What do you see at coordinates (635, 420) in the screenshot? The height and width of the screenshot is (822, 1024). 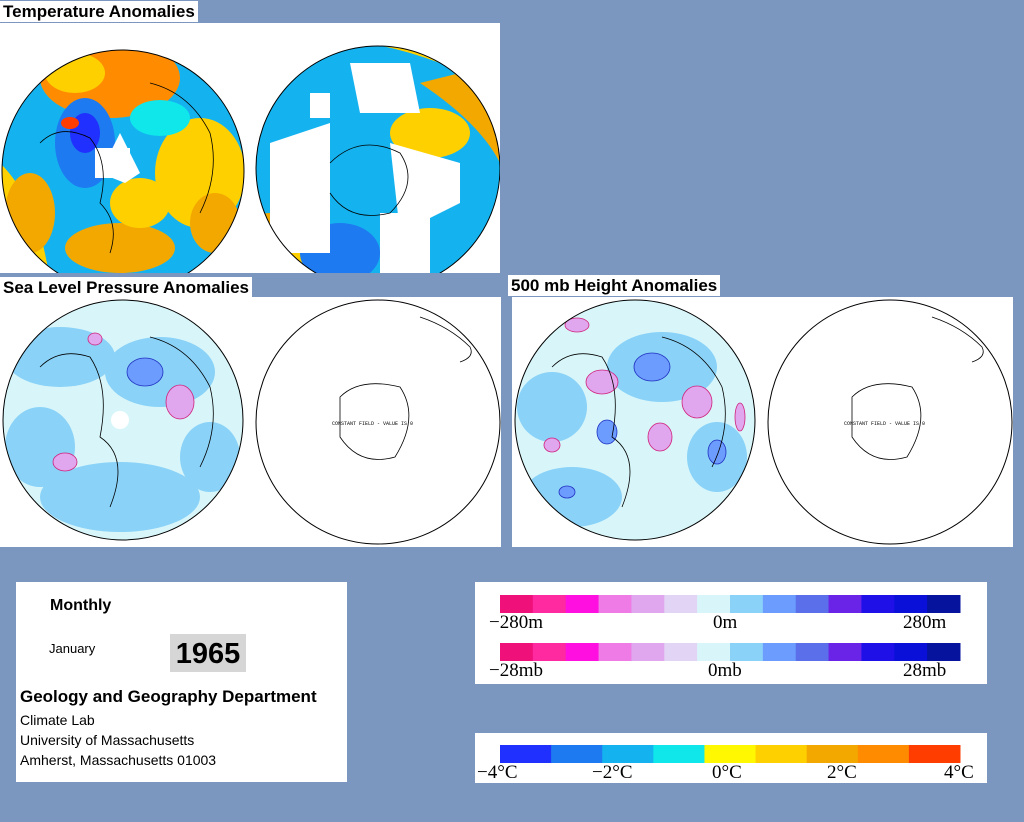 I see `height-globe-north` at bounding box center [635, 420].